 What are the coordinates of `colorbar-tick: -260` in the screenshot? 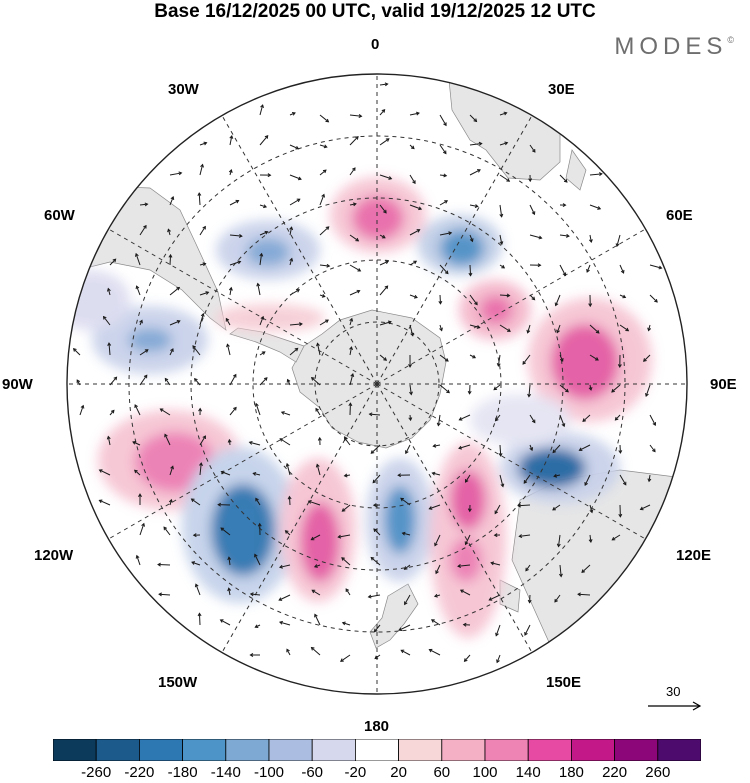 It's located at (96, 772).